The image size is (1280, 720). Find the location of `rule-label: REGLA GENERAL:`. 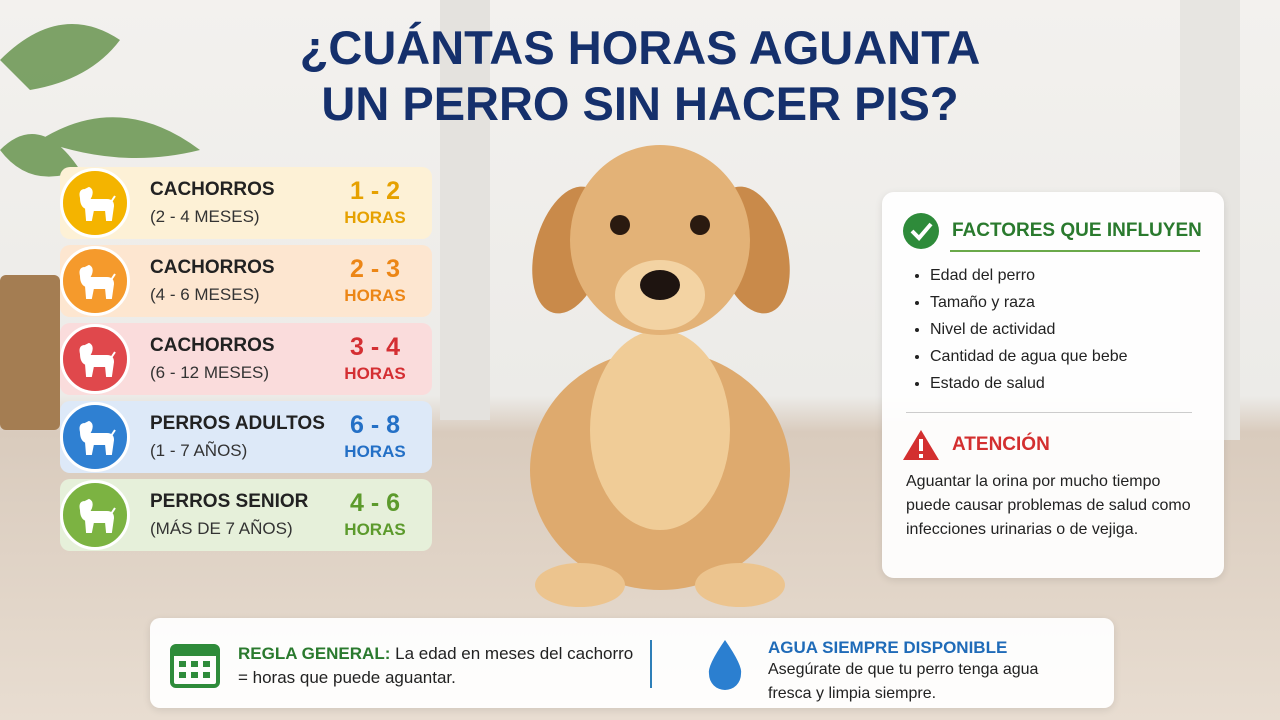

rule-label: REGLA GENERAL: is located at coordinates (314, 653).